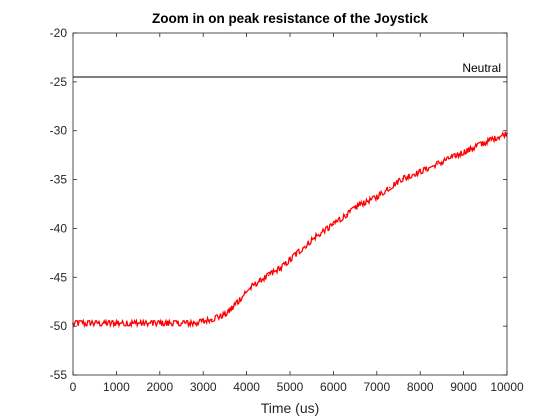  I want to click on y-tick-label: -35, so click(59, 180).